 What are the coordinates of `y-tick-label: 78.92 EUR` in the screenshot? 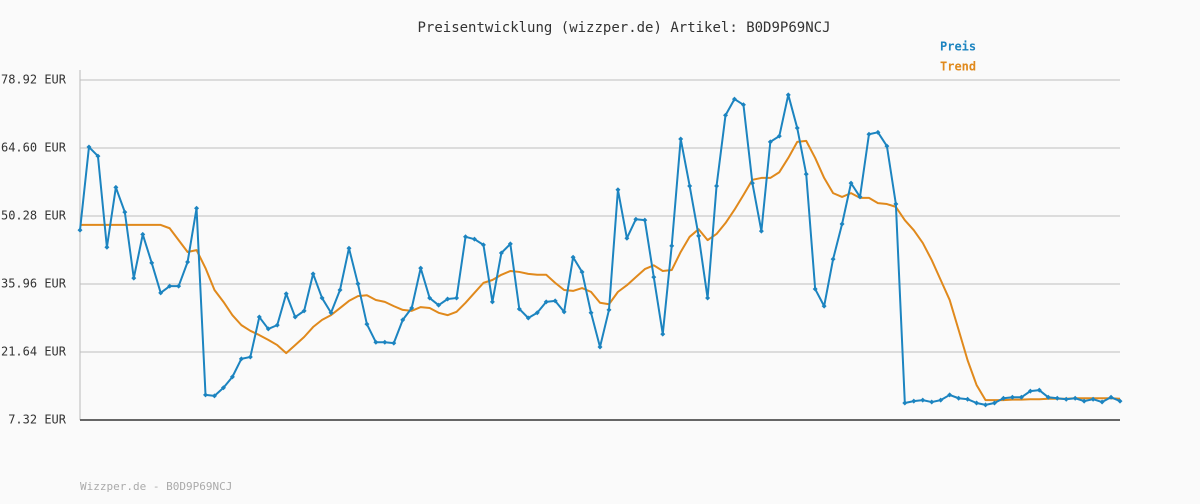 It's located at (34, 80).